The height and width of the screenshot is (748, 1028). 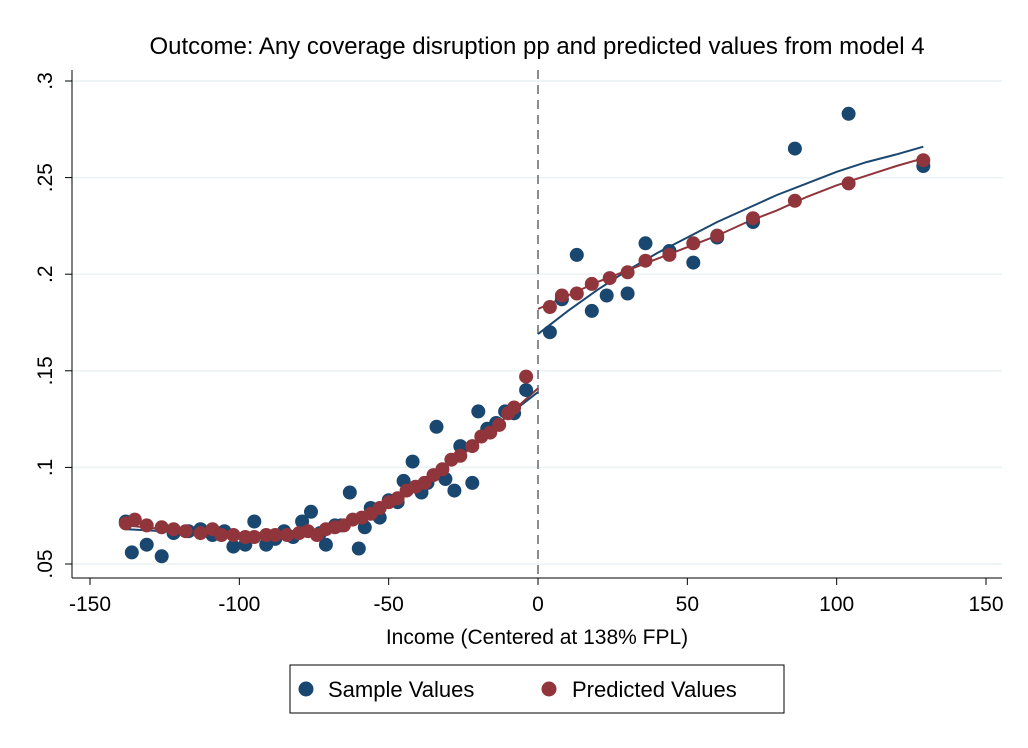 What do you see at coordinates (45, 370) in the screenshot?
I see `y-tick-label: .15` at bounding box center [45, 370].